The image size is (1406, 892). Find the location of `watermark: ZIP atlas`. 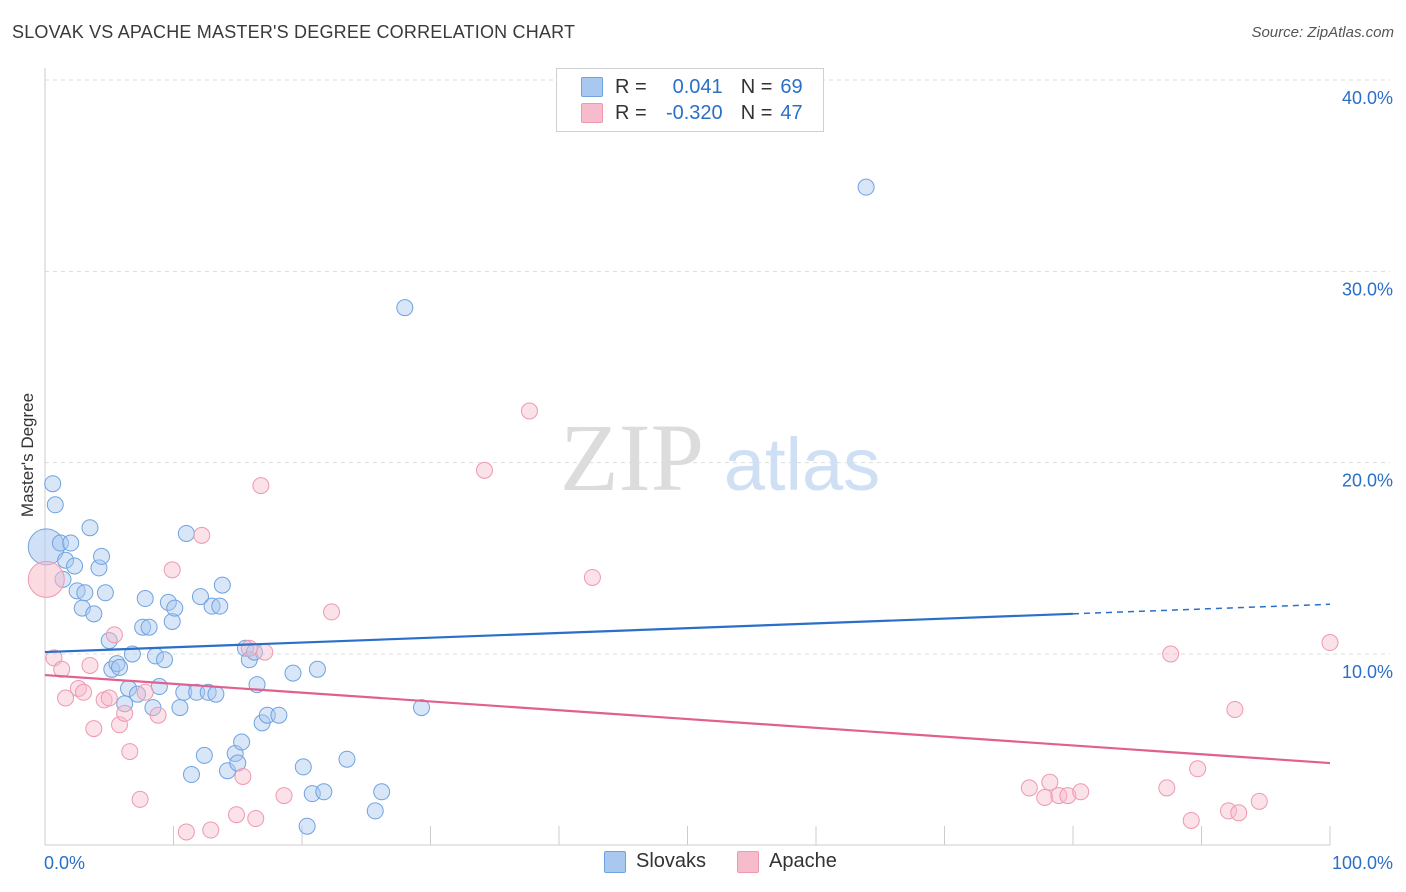

watermark: ZIP atlas is located at coordinates (720, 457).